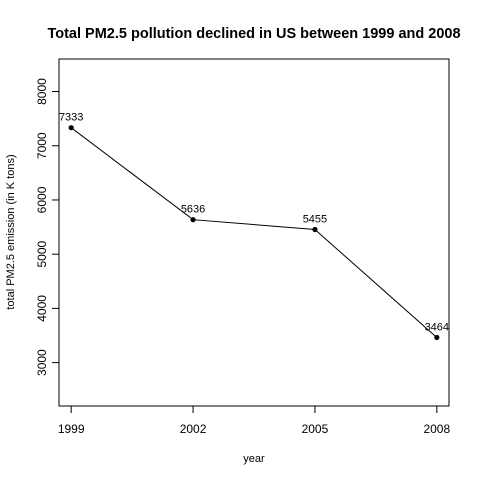  What do you see at coordinates (315, 229) in the screenshot?
I see `data-point-2005` at bounding box center [315, 229].